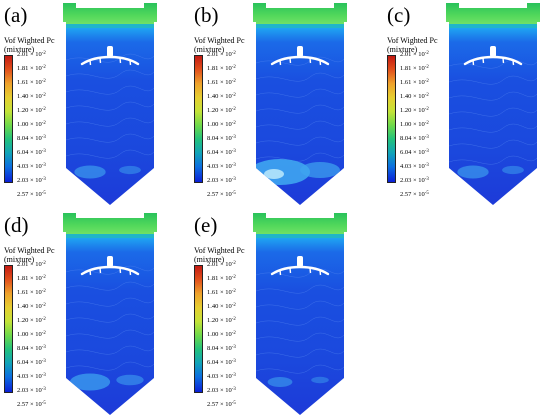  I want to click on panel-letter: (a), so click(16, 15).